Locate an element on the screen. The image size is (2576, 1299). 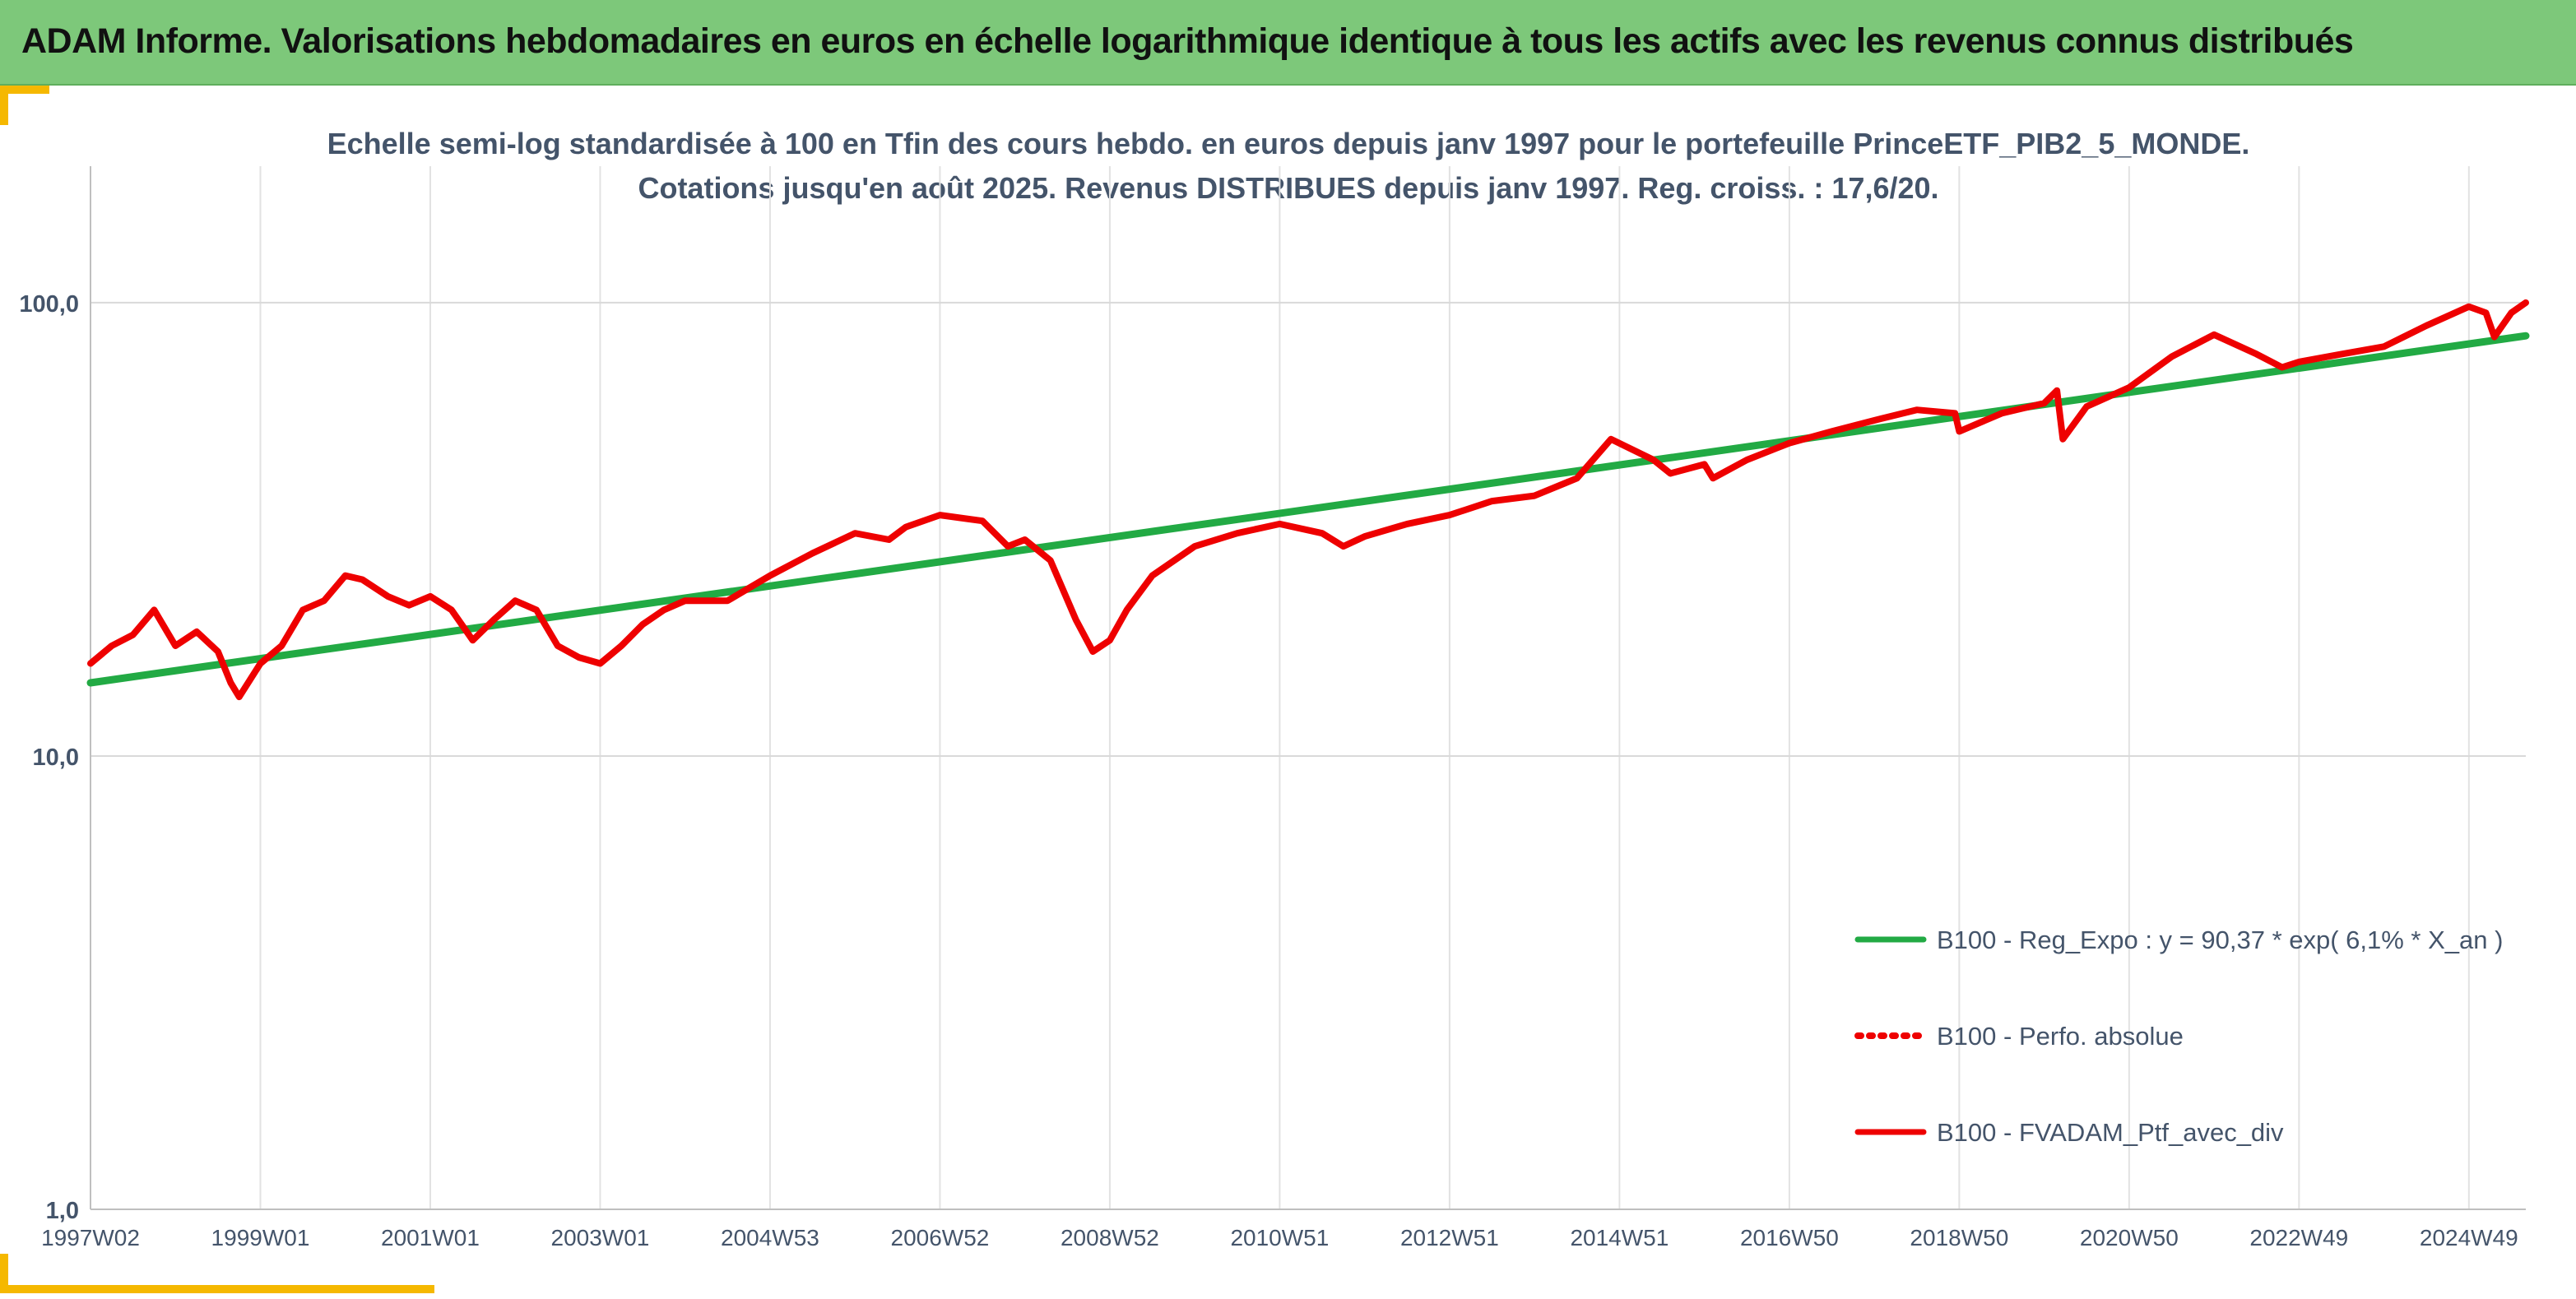
x-tick-label: 2016W50 is located at coordinates (1789, 1237).